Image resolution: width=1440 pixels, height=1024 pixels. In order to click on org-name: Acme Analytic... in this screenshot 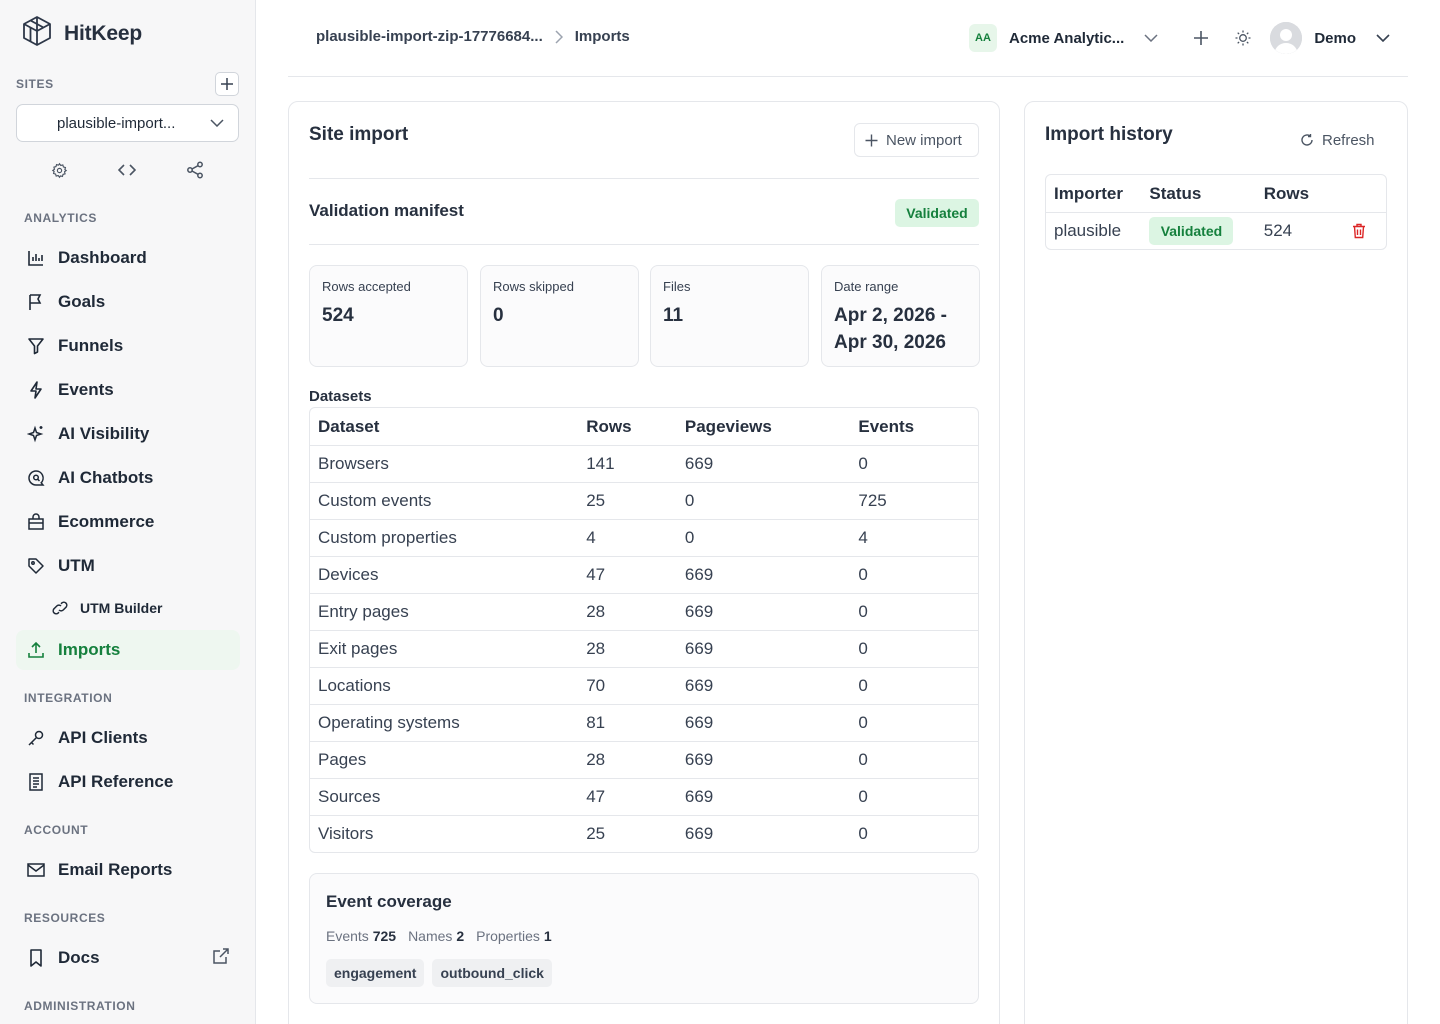, I will do `click(1066, 38)`.